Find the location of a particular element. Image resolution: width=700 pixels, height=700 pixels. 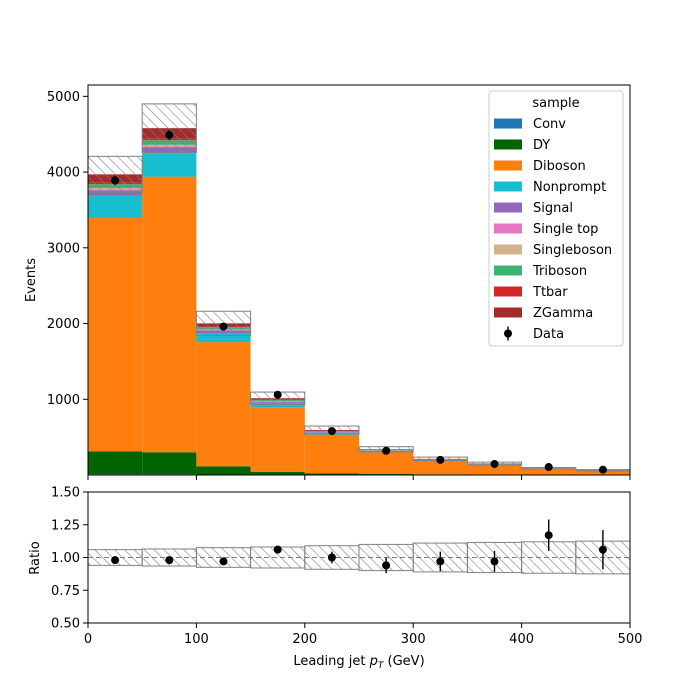

ratio-ytick-label: 1.25 is located at coordinates (65, 525).